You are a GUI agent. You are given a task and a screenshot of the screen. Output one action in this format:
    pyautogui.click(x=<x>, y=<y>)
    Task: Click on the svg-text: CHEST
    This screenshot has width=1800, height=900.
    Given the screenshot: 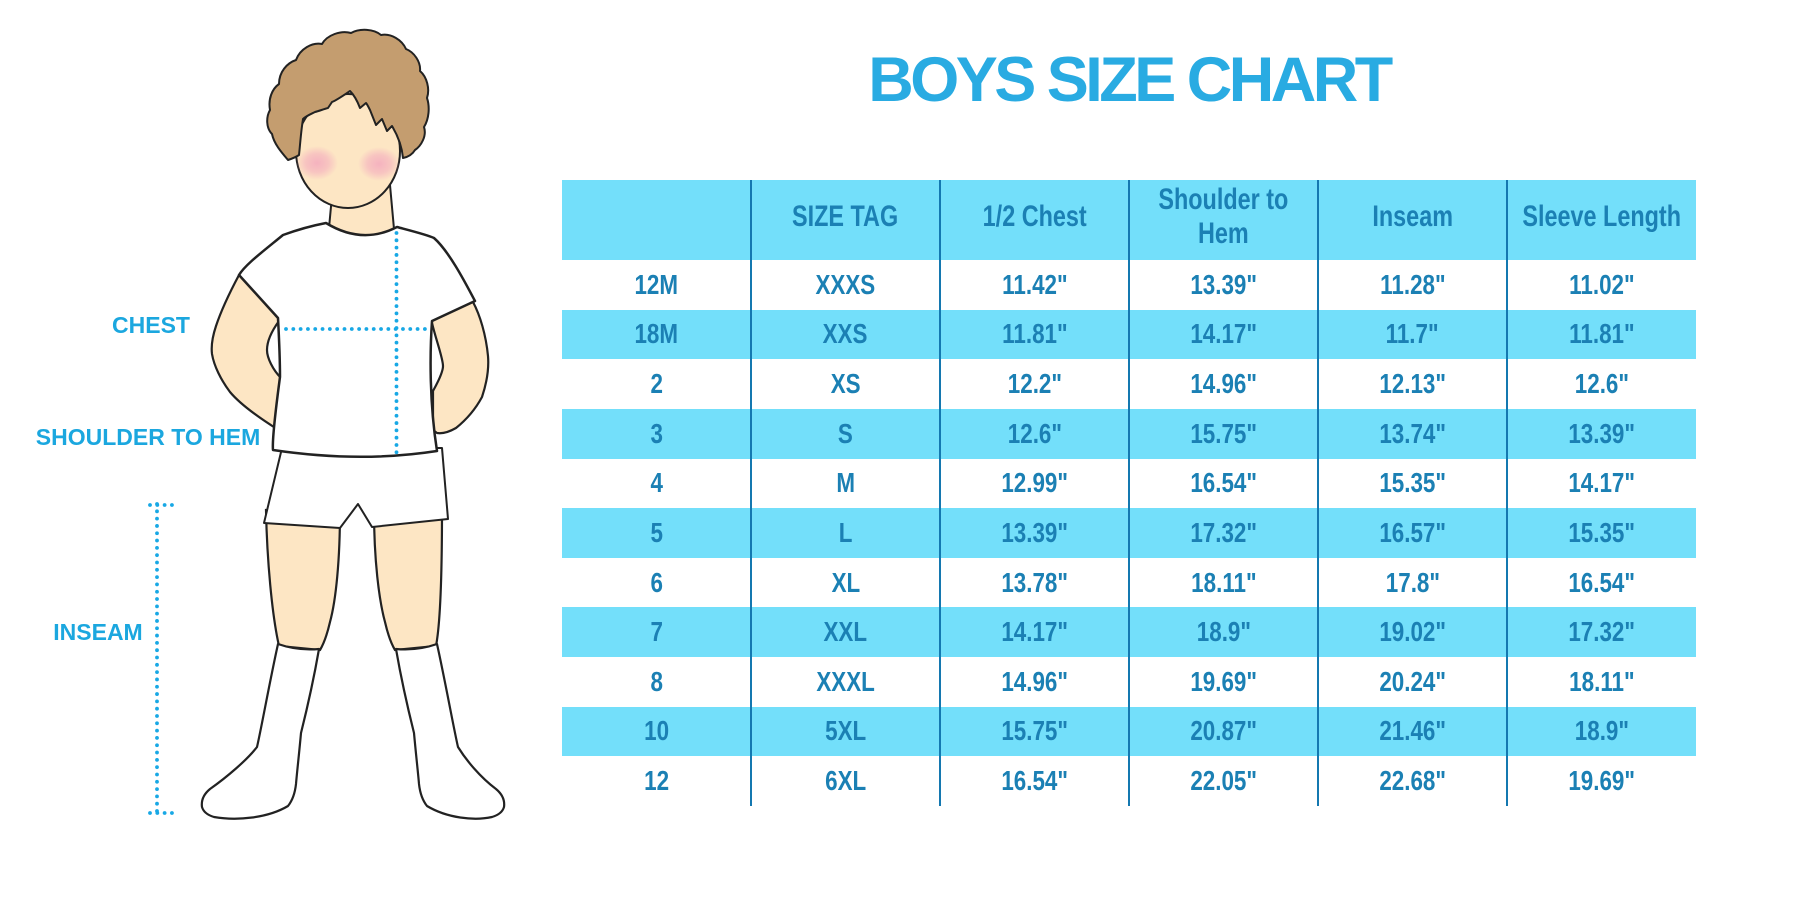 What is the action you would take?
    pyautogui.click(x=151, y=325)
    